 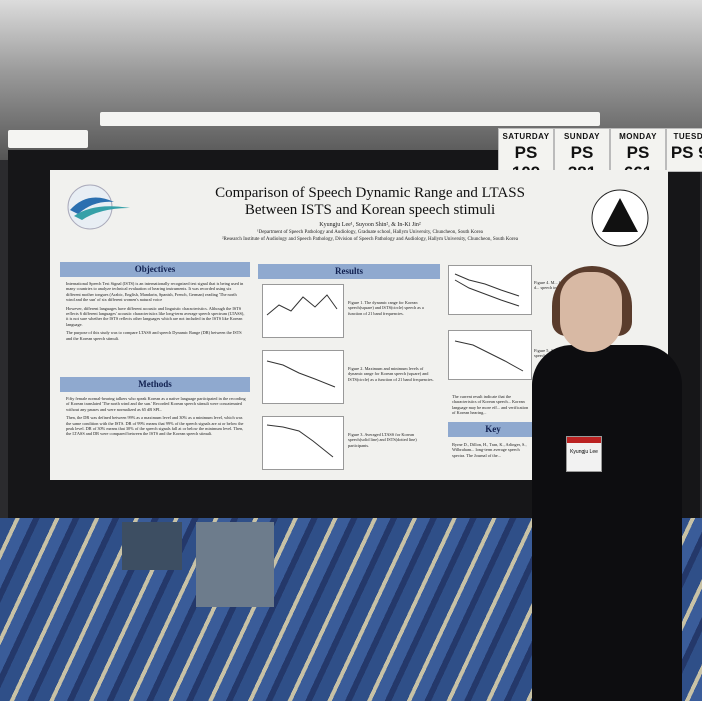 What do you see at coordinates (155, 384) in the screenshot?
I see `section-heading: Methods` at bounding box center [155, 384].